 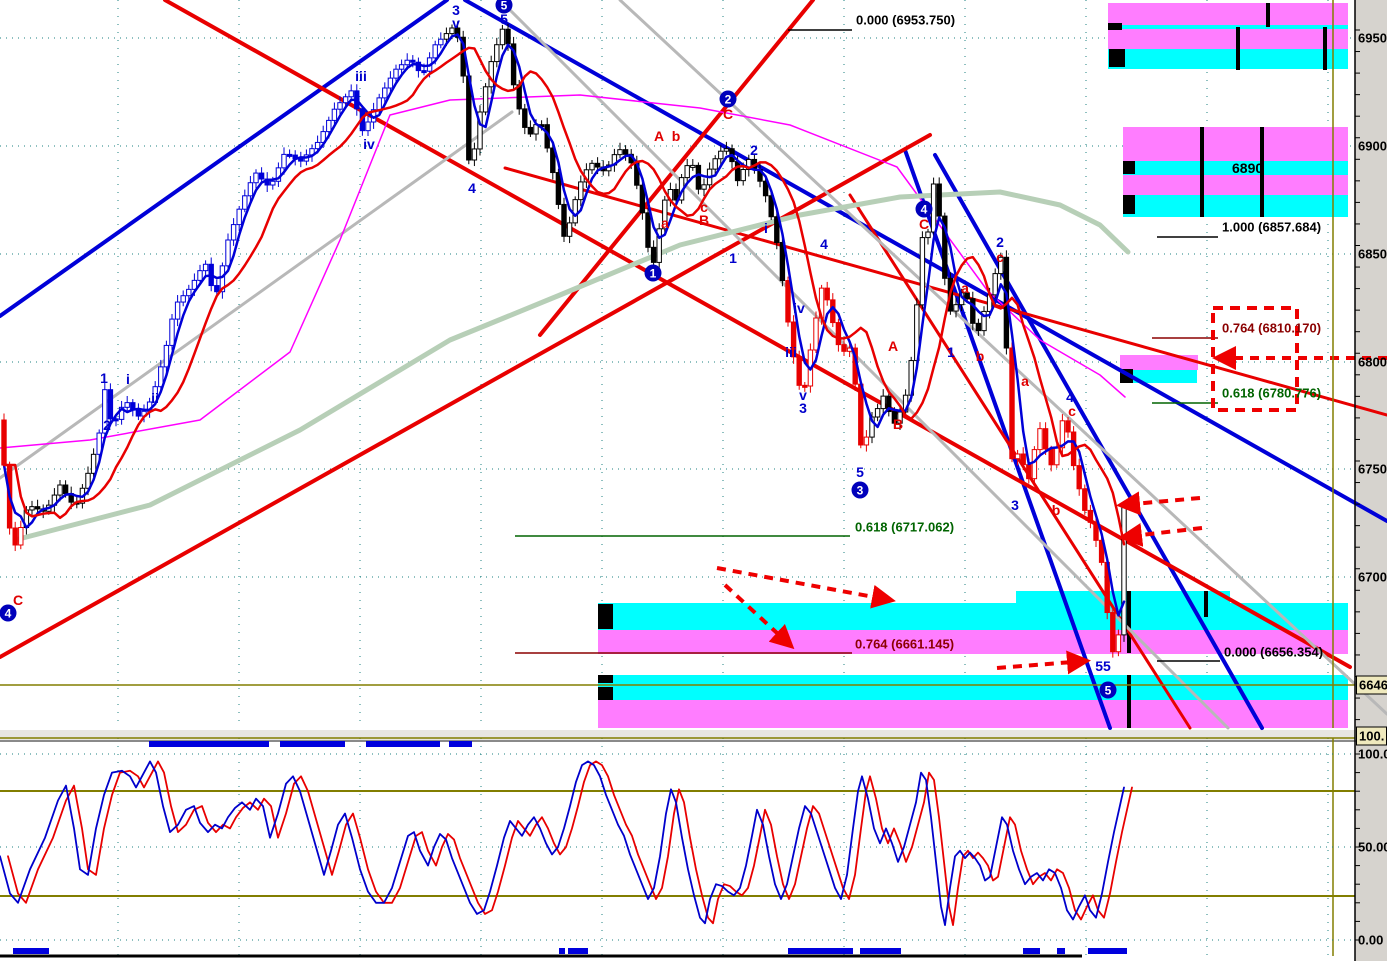 What do you see at coordinates (1372, 146) in the screenshot?
I see `price-axis-label: 6900.` at bounding box center [1372, 146].